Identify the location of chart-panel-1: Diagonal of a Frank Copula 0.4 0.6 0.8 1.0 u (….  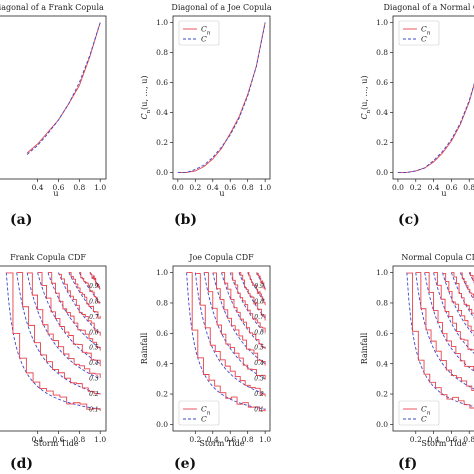
(53, 115).